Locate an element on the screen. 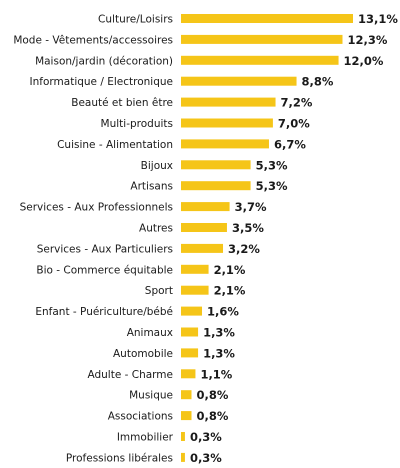  value-label-immobilier: 0,3% is located at coordinates (206, 437).